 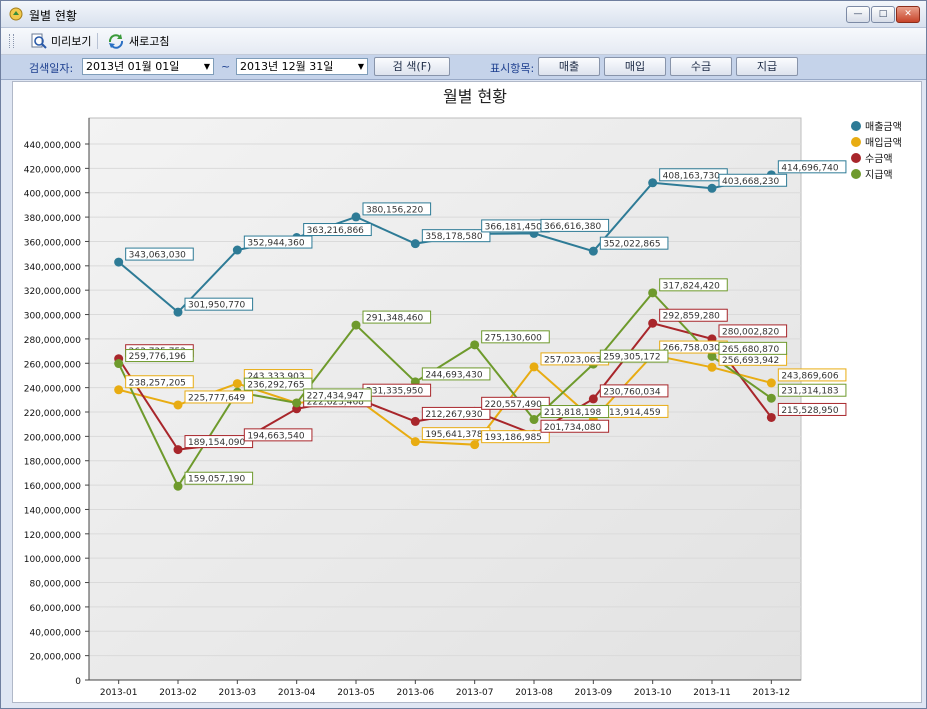 What do you see at coordinates (635, 66) in the screenshot?
I see `purchase-button: 매입` at bounding box center [635, 66].